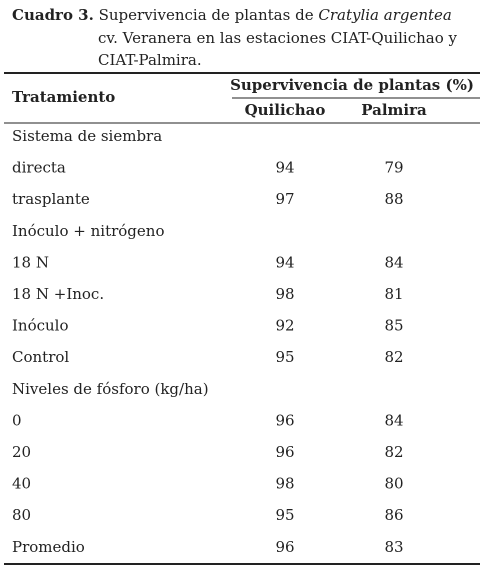 The height and width of the screenshot is (571, 484). Describe the element at coordinates (394, 110) in the screenshot. I see `header-column: Palmira` at that location.